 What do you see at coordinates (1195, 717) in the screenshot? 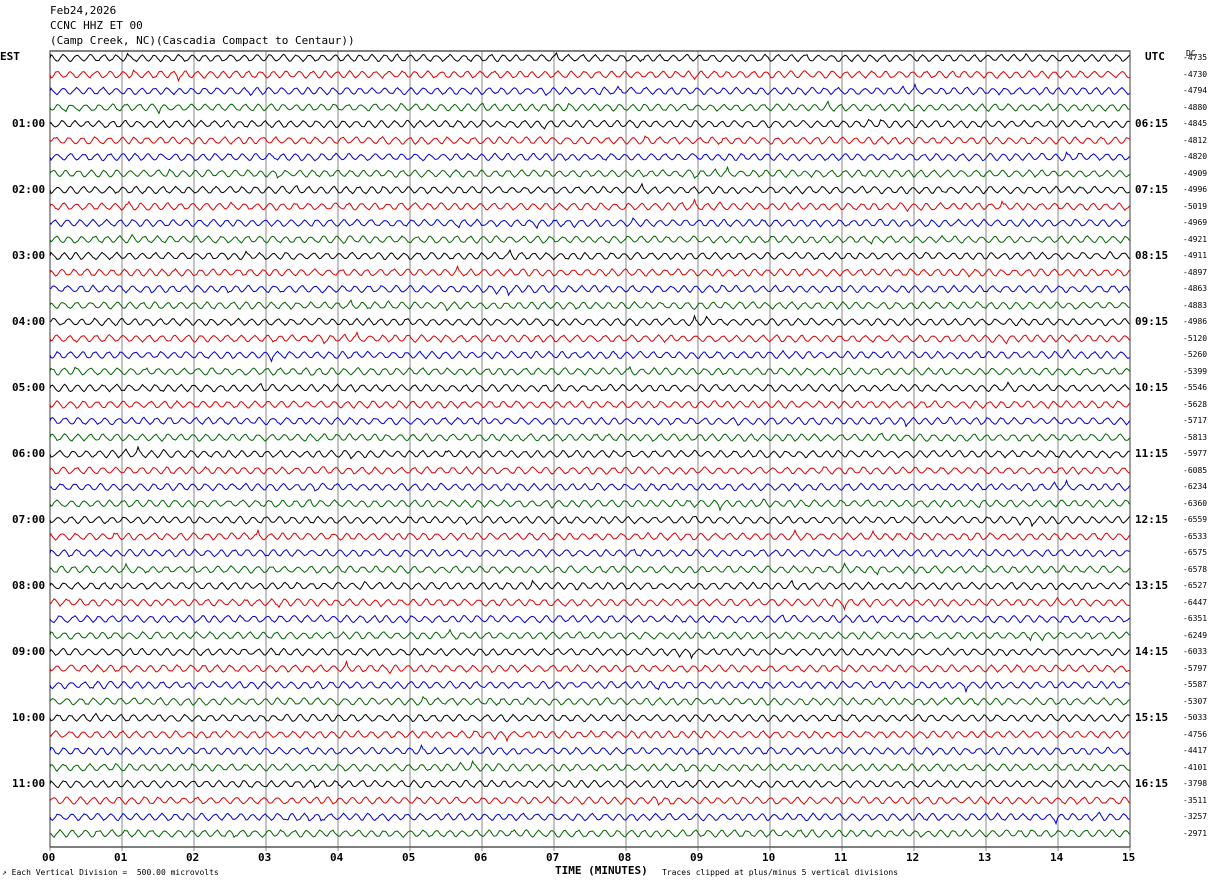
I see `dc-offset-label: -5033` at bounding box center [1195, 717].